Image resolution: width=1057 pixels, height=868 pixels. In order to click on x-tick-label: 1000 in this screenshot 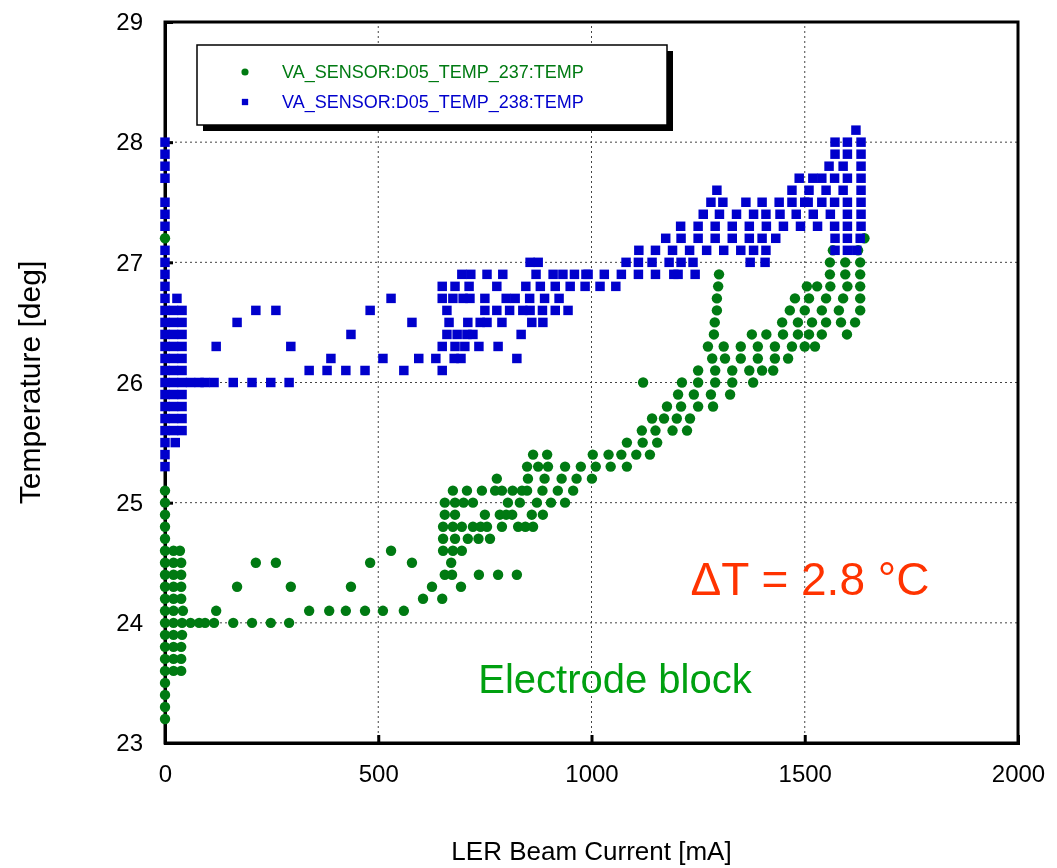, I will do `click(592, 774)`.